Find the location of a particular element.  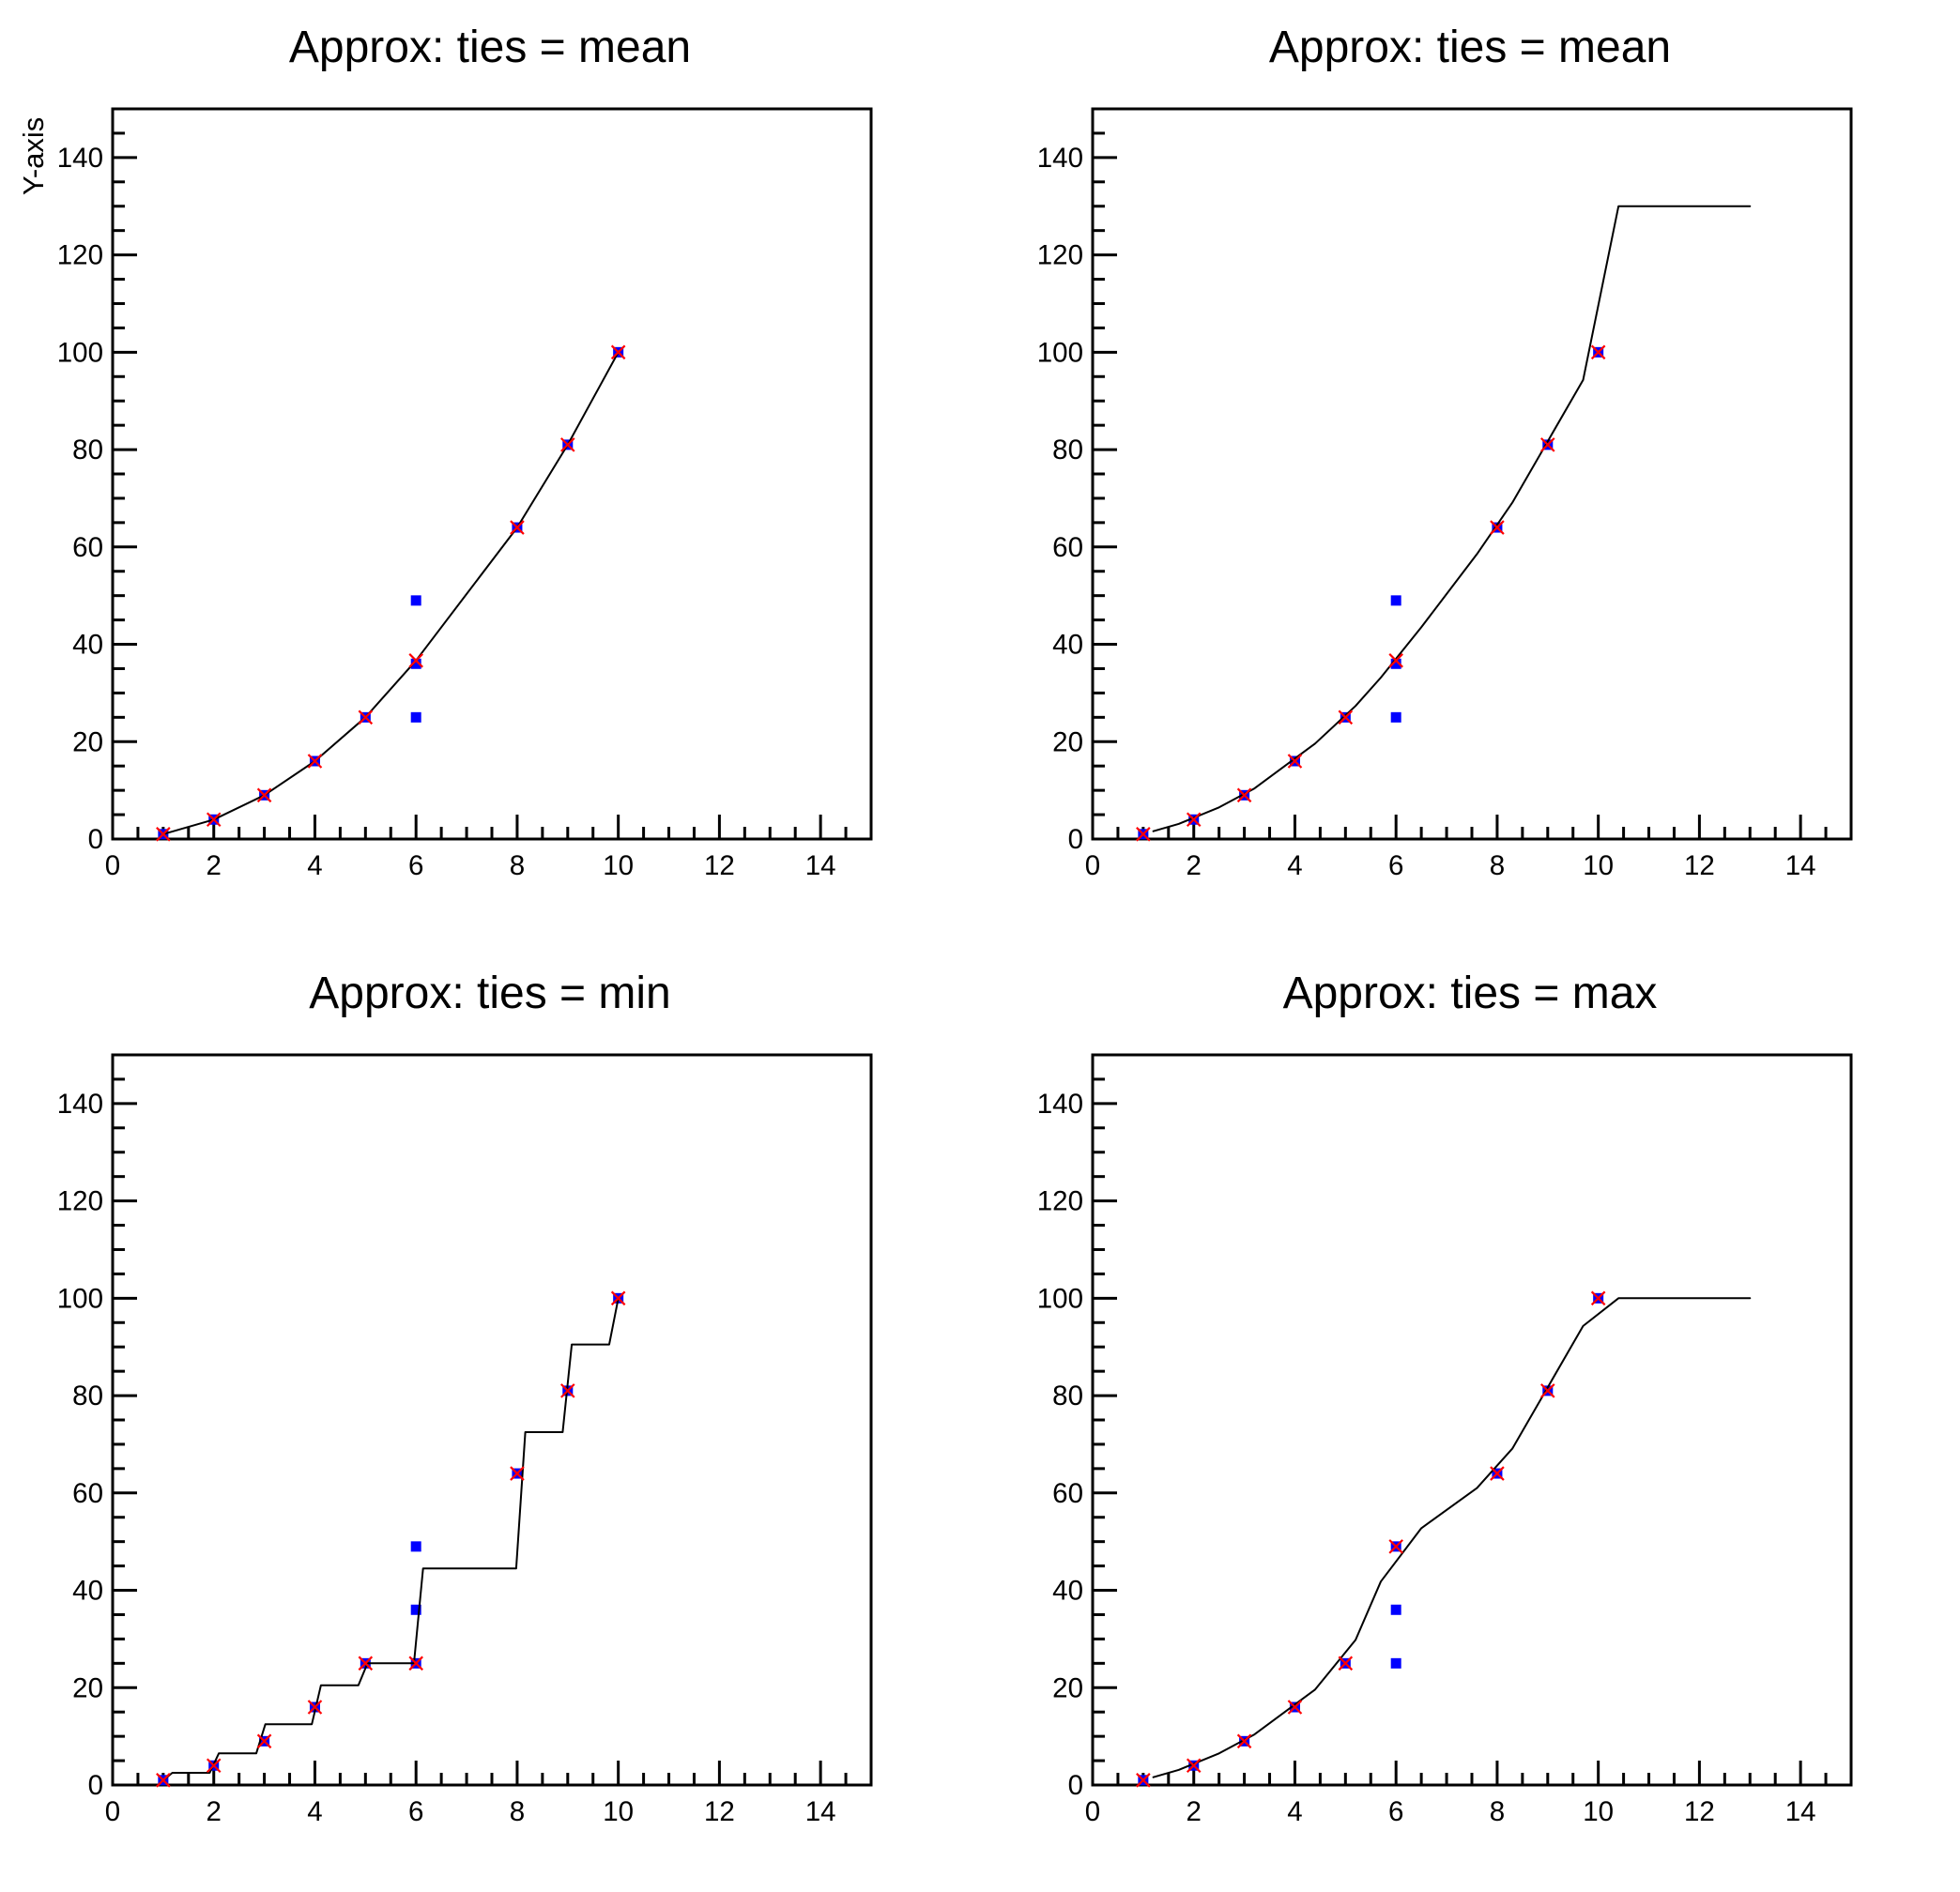

panel-title: Approx: ties = max is located at coordinates (1470, 994).